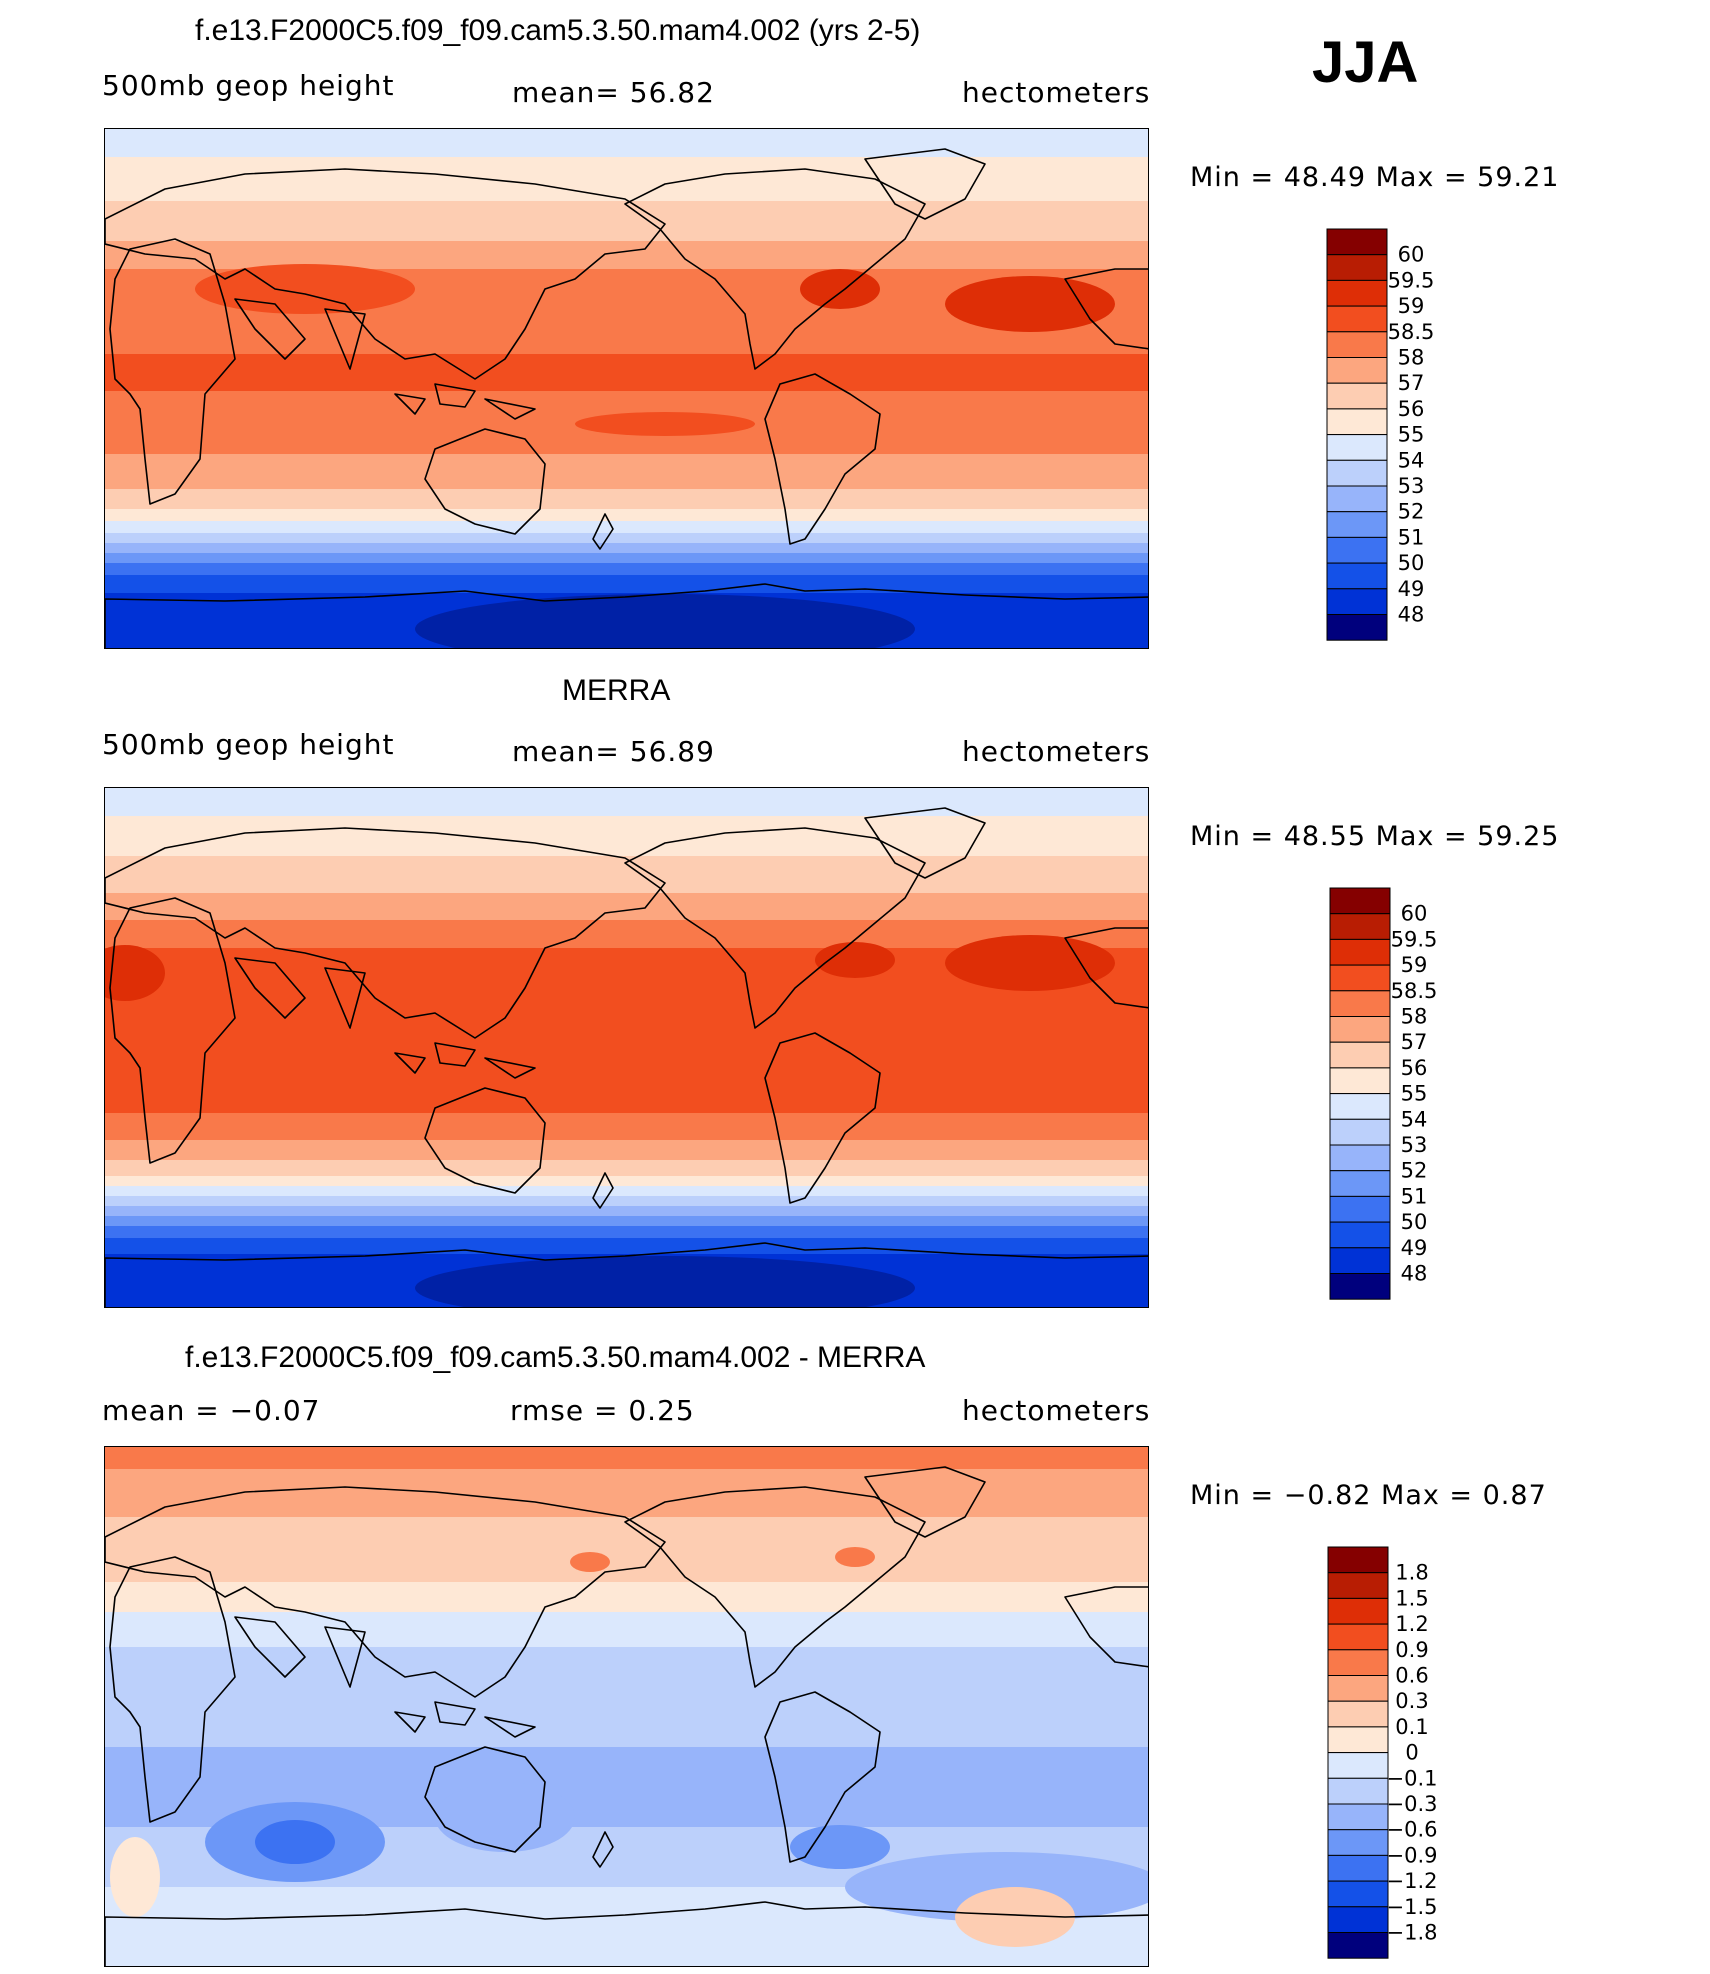 This screenshot has width=1710, height=1974. What do you see at coordinates (1414, 1145) in the screenshot?
I see `colorbar-tick-label: 53` at bounding box center [1414, 1145].